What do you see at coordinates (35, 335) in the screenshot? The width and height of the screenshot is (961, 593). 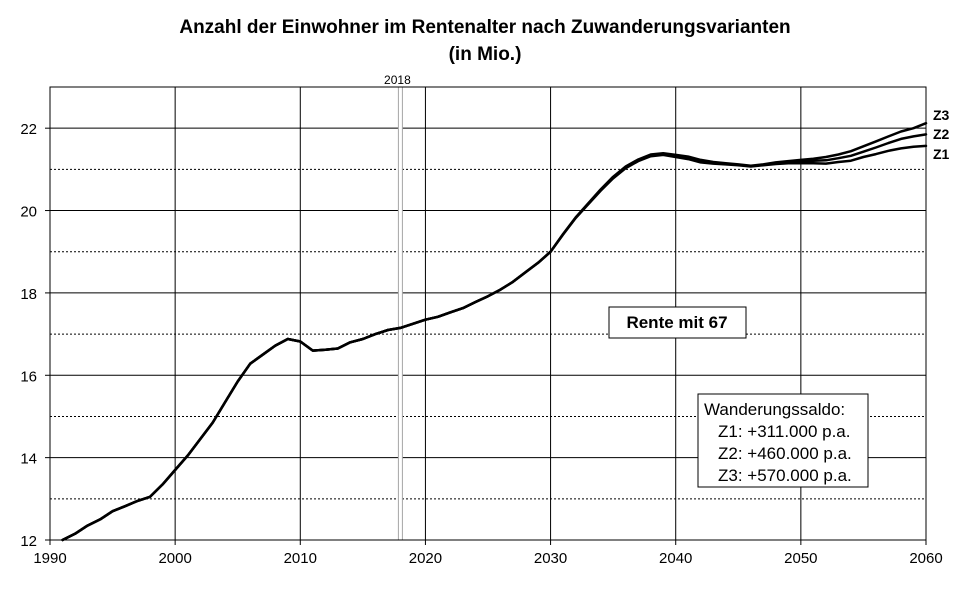 I see `y-axis-ticks: 12 14 16 18 20 22` at bounding box center [35, 335].